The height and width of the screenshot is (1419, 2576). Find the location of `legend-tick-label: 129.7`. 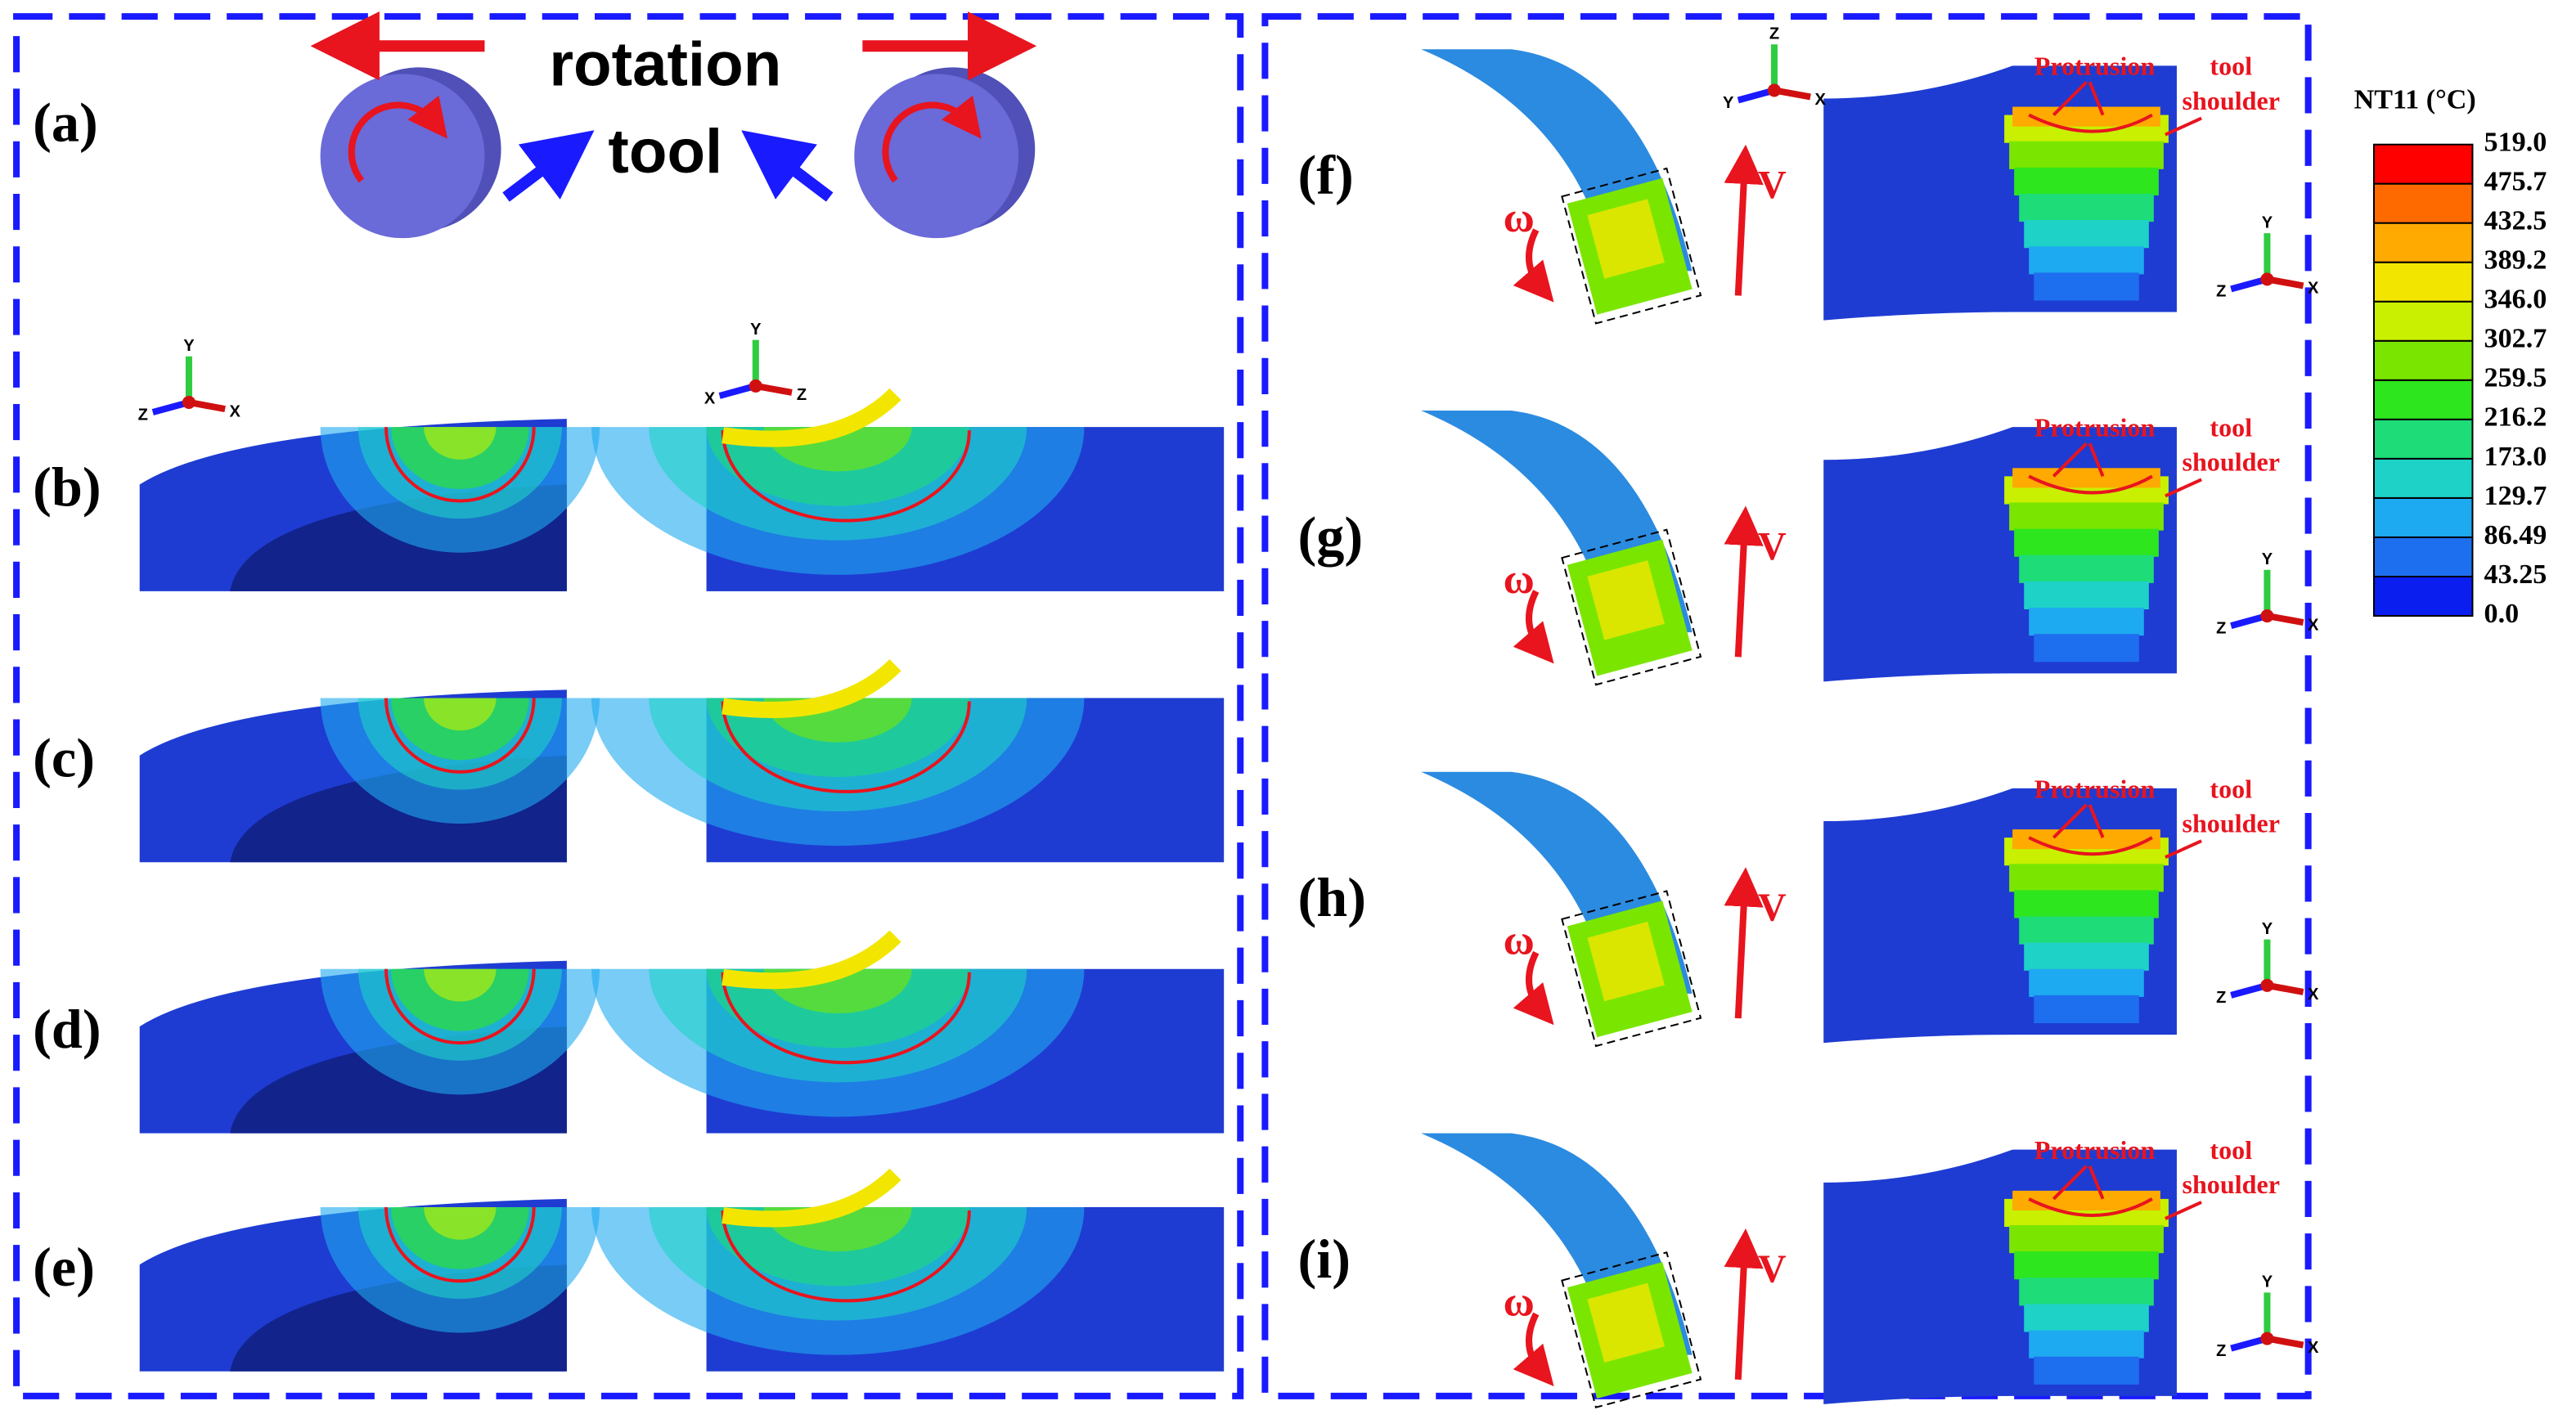

legend-tick-label: 129.7 is located at coordinates (2515, 496).